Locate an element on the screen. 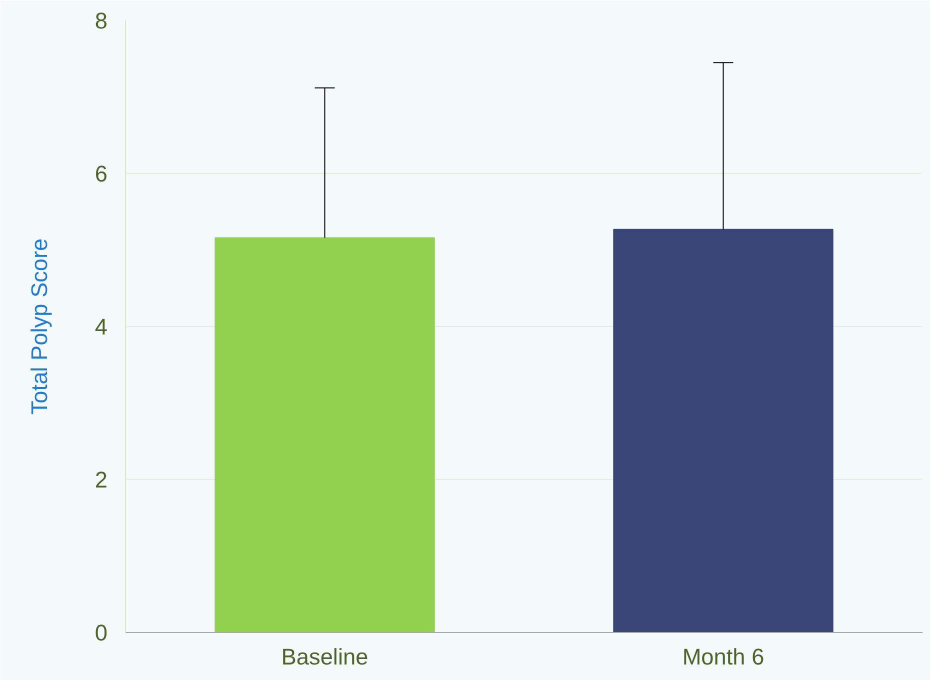 The height and width of the screenshot is (680, 930). x-tick-label: Month 6 is located at coordinates (723, 657).